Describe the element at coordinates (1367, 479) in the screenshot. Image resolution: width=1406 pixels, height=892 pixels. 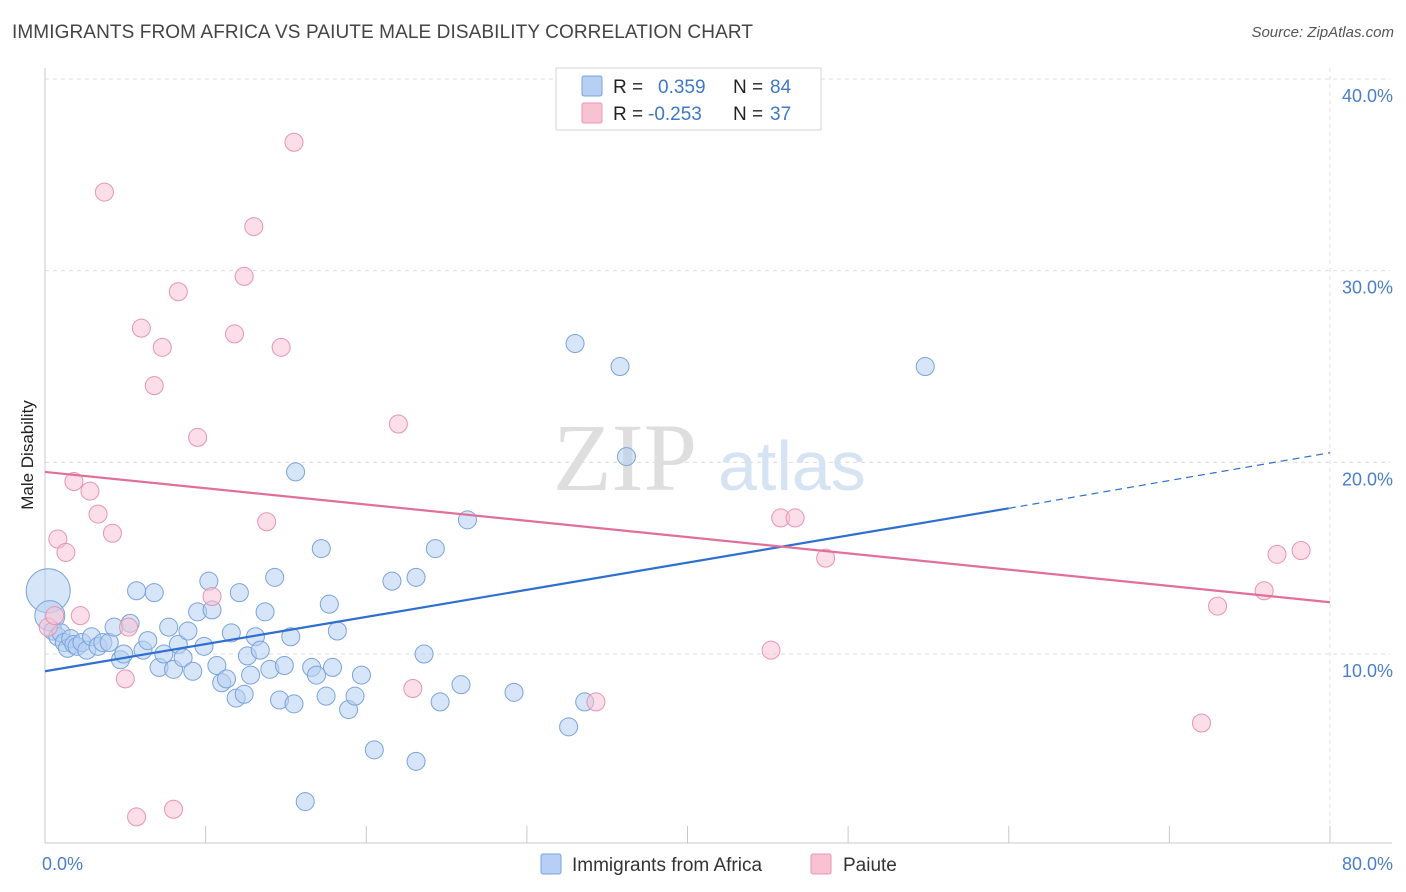
I see `y-tick-label-20: 20.0%` at that location.